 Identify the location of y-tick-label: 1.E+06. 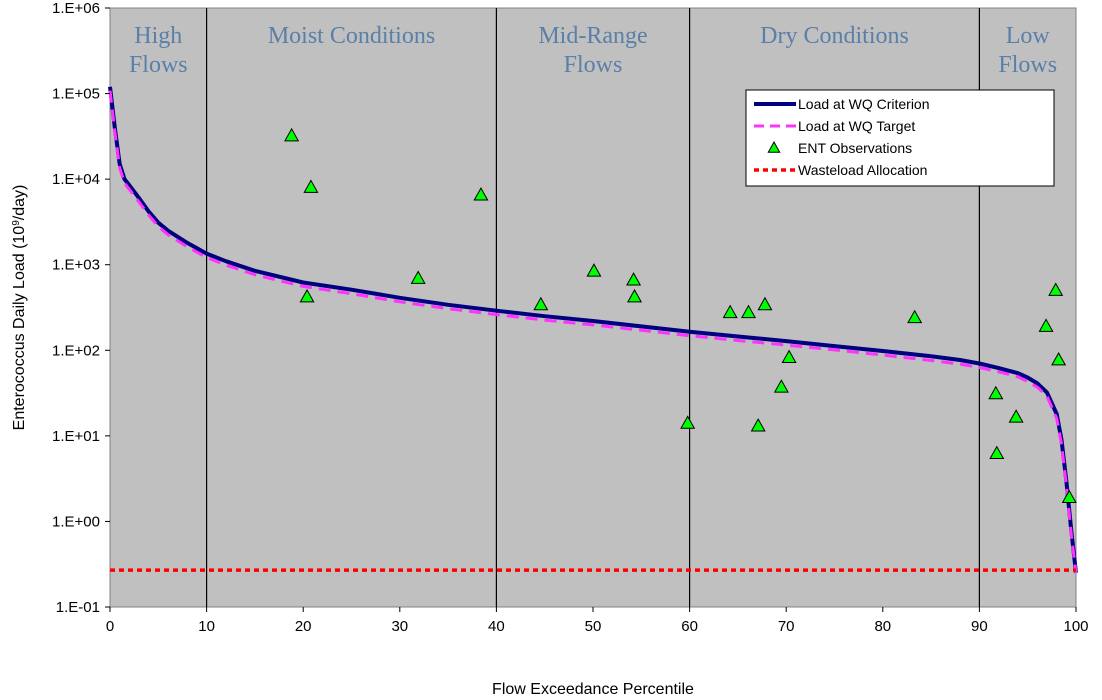
(76, 8).